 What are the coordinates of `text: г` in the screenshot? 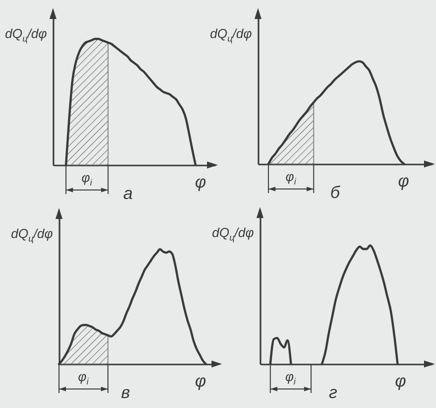 It's located at (333, 392).